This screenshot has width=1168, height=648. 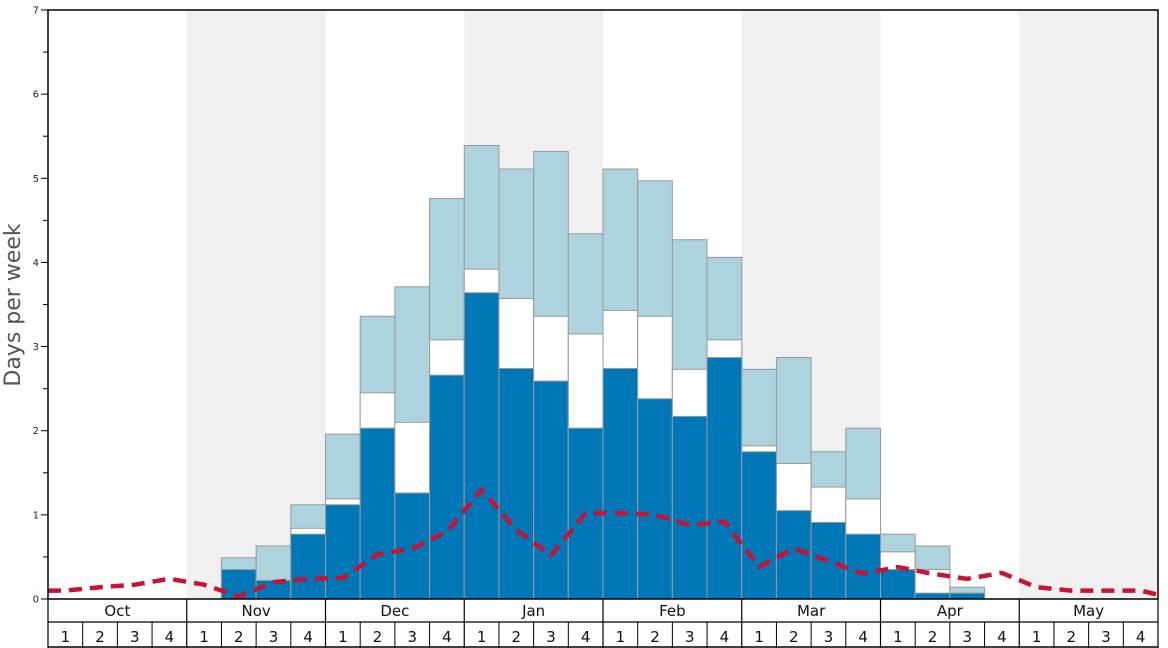 What do you see at coordinates (811, 611) in the screenshot?
I see `month-label: Mar` at bounding box center [811, 611].